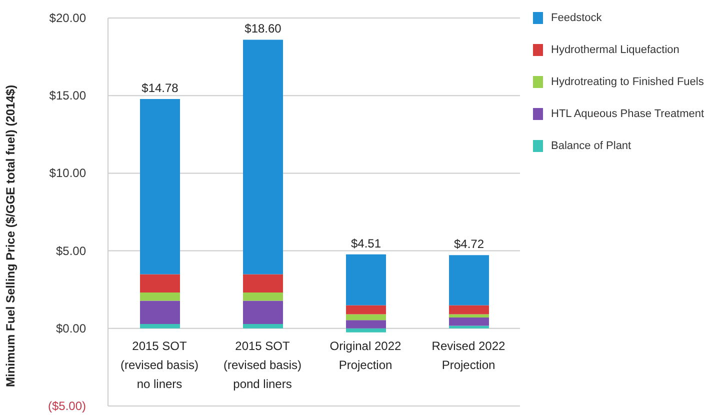  What do you see at coordinates (160, 88) in the screenshot?
I see `total-label: $14.78` at bounding box center [160, 88].